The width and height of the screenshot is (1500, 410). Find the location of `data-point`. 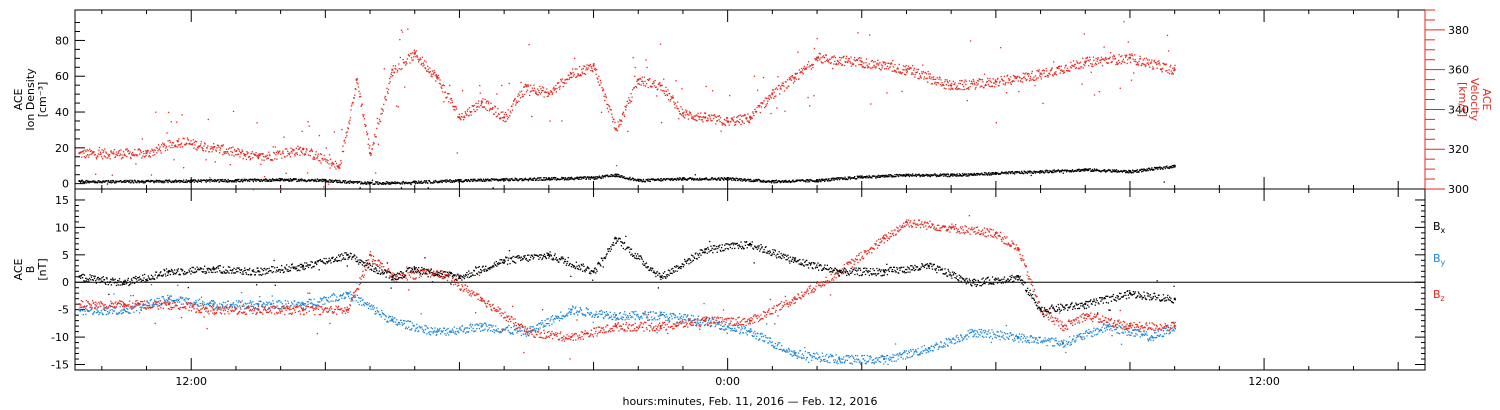

data-point is located at coordinates (392, 320).